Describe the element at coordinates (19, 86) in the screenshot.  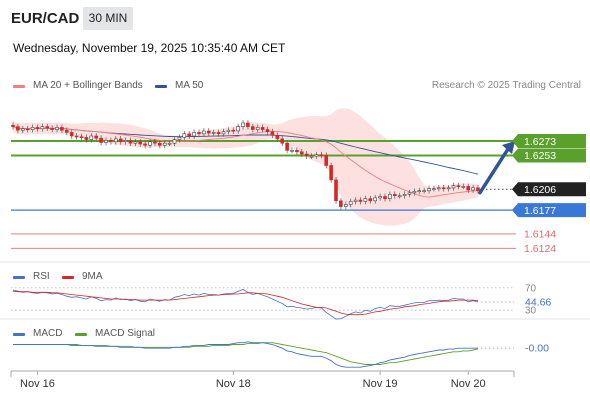
I see `ma20-legend-swatch` at that location.